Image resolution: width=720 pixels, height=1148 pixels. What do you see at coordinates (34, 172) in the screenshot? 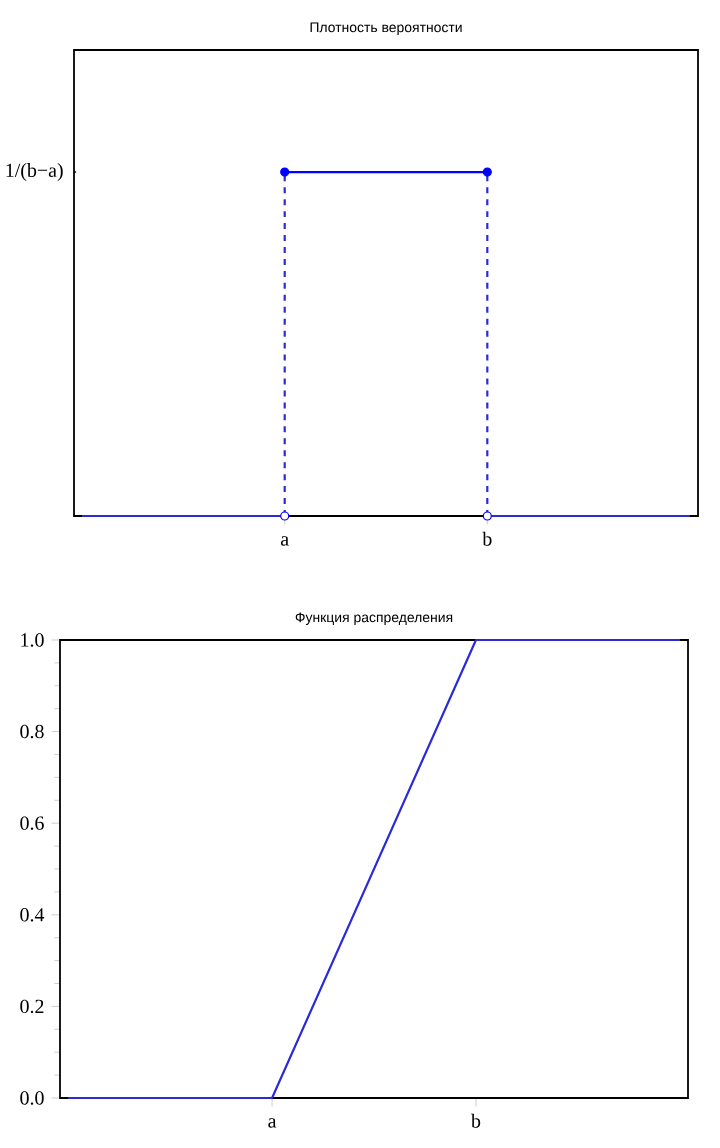
I see `text: 1/(b−a)` at bounding box center [34, 172].